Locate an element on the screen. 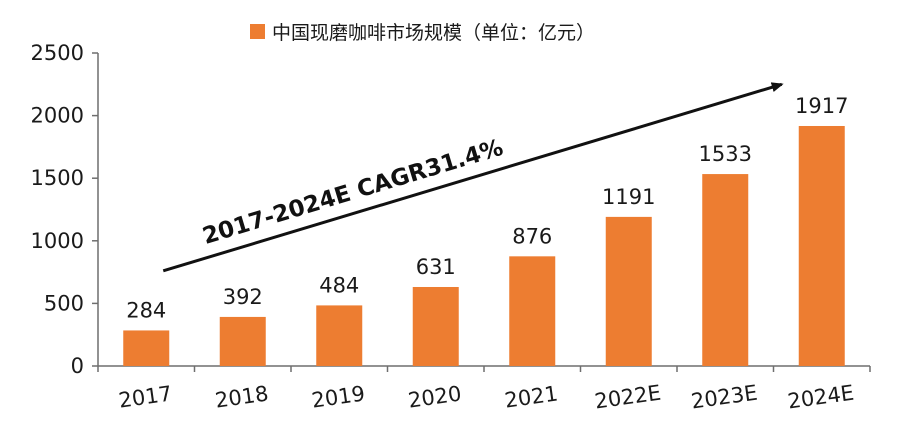 This screenshot has height=438, width=902. x-tick-label: 2017 is located at coordinates (145, 396).